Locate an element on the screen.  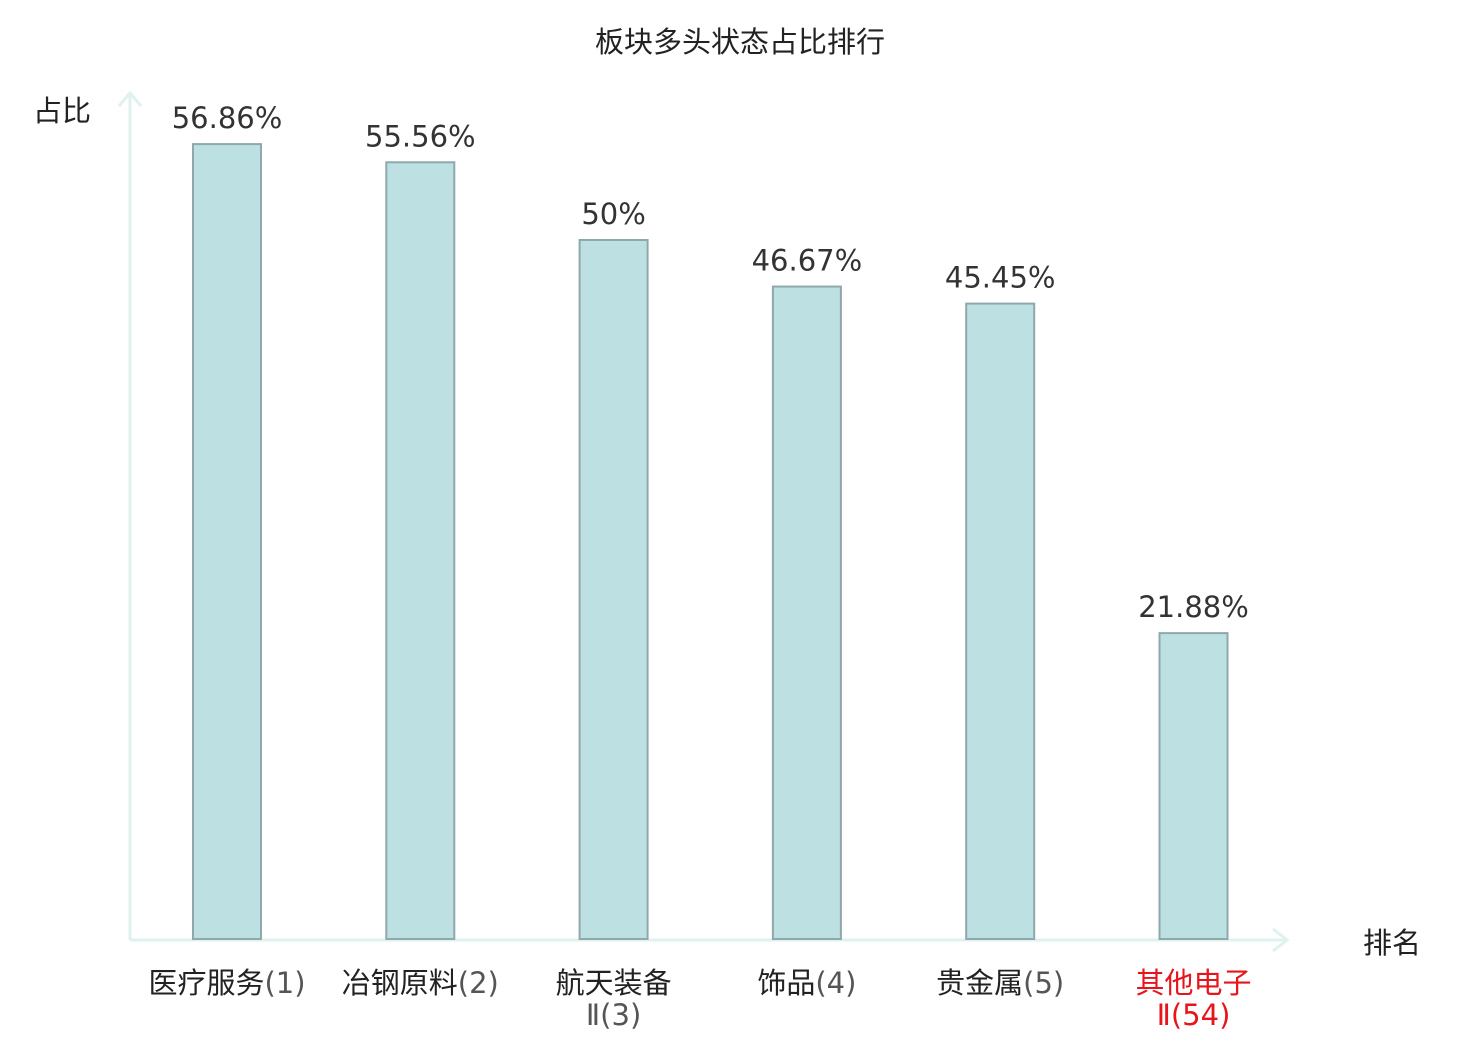
y-axis-label: 占比 is located at coordinates (62, 111).